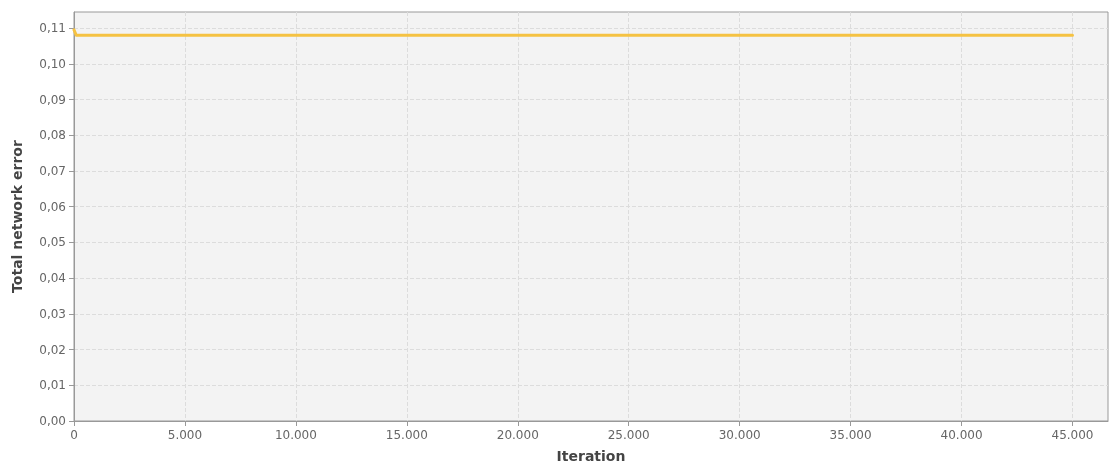  I want to click on x-tick-label: 10.000, so click(295, 435).